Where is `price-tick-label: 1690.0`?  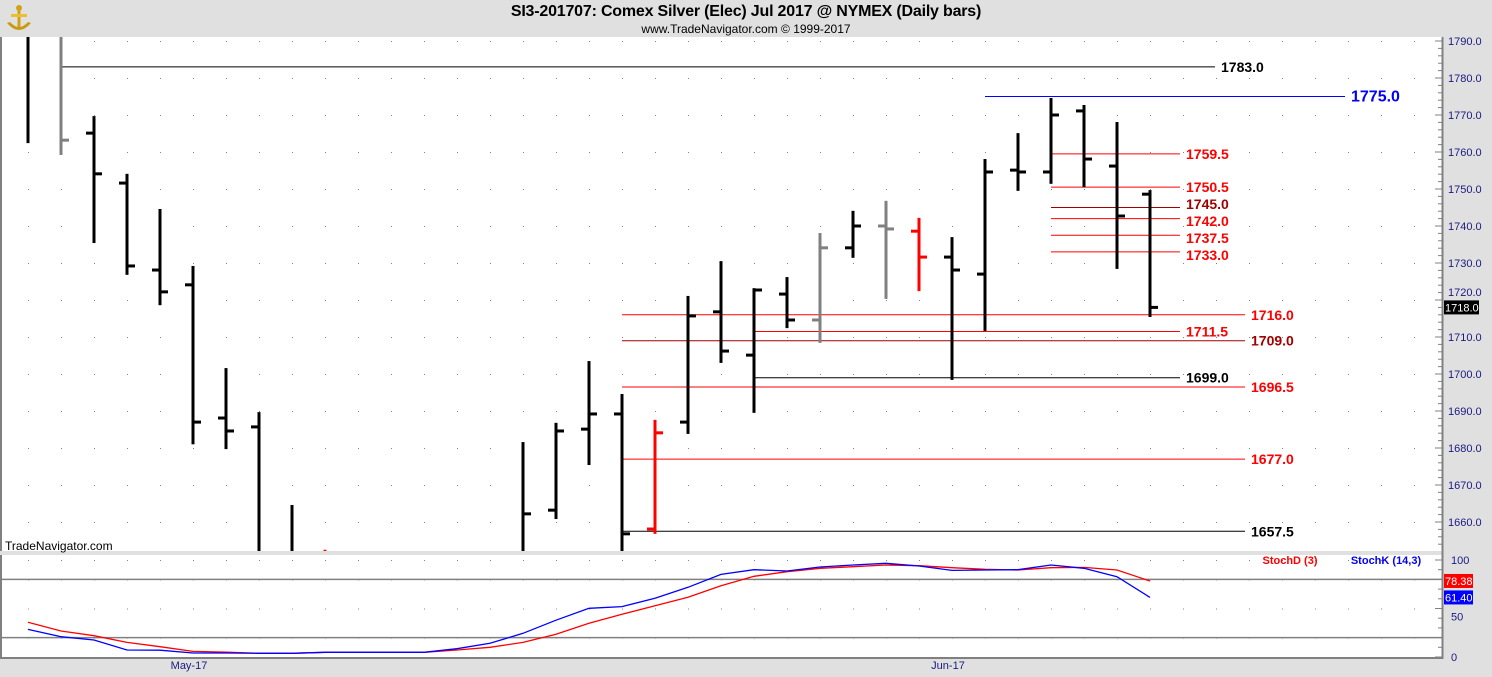 price-tick-label: 1690.0 is located at coordinates (1465, 412).